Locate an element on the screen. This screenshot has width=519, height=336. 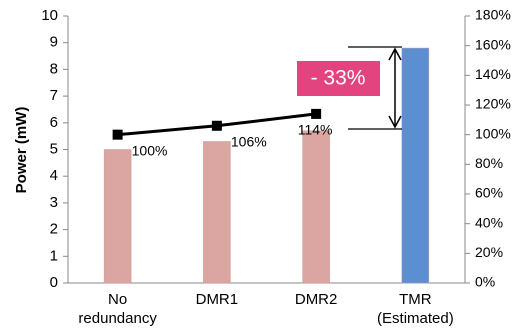
y2-tick-label: 100% is located at coordinates (493, 133).